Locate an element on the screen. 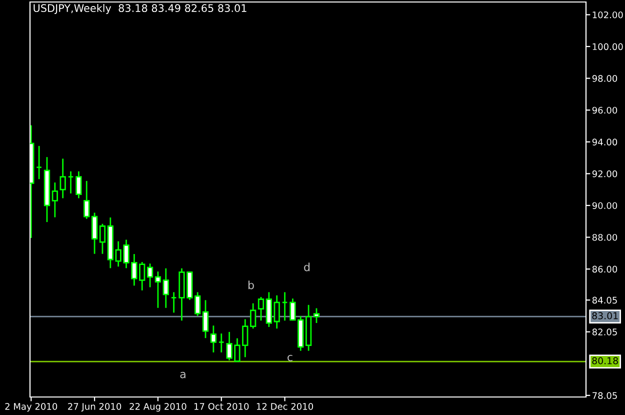 This screenshot has height=415, width=625. y-tick-label: 94.00 is located at coordinates (605, 142).